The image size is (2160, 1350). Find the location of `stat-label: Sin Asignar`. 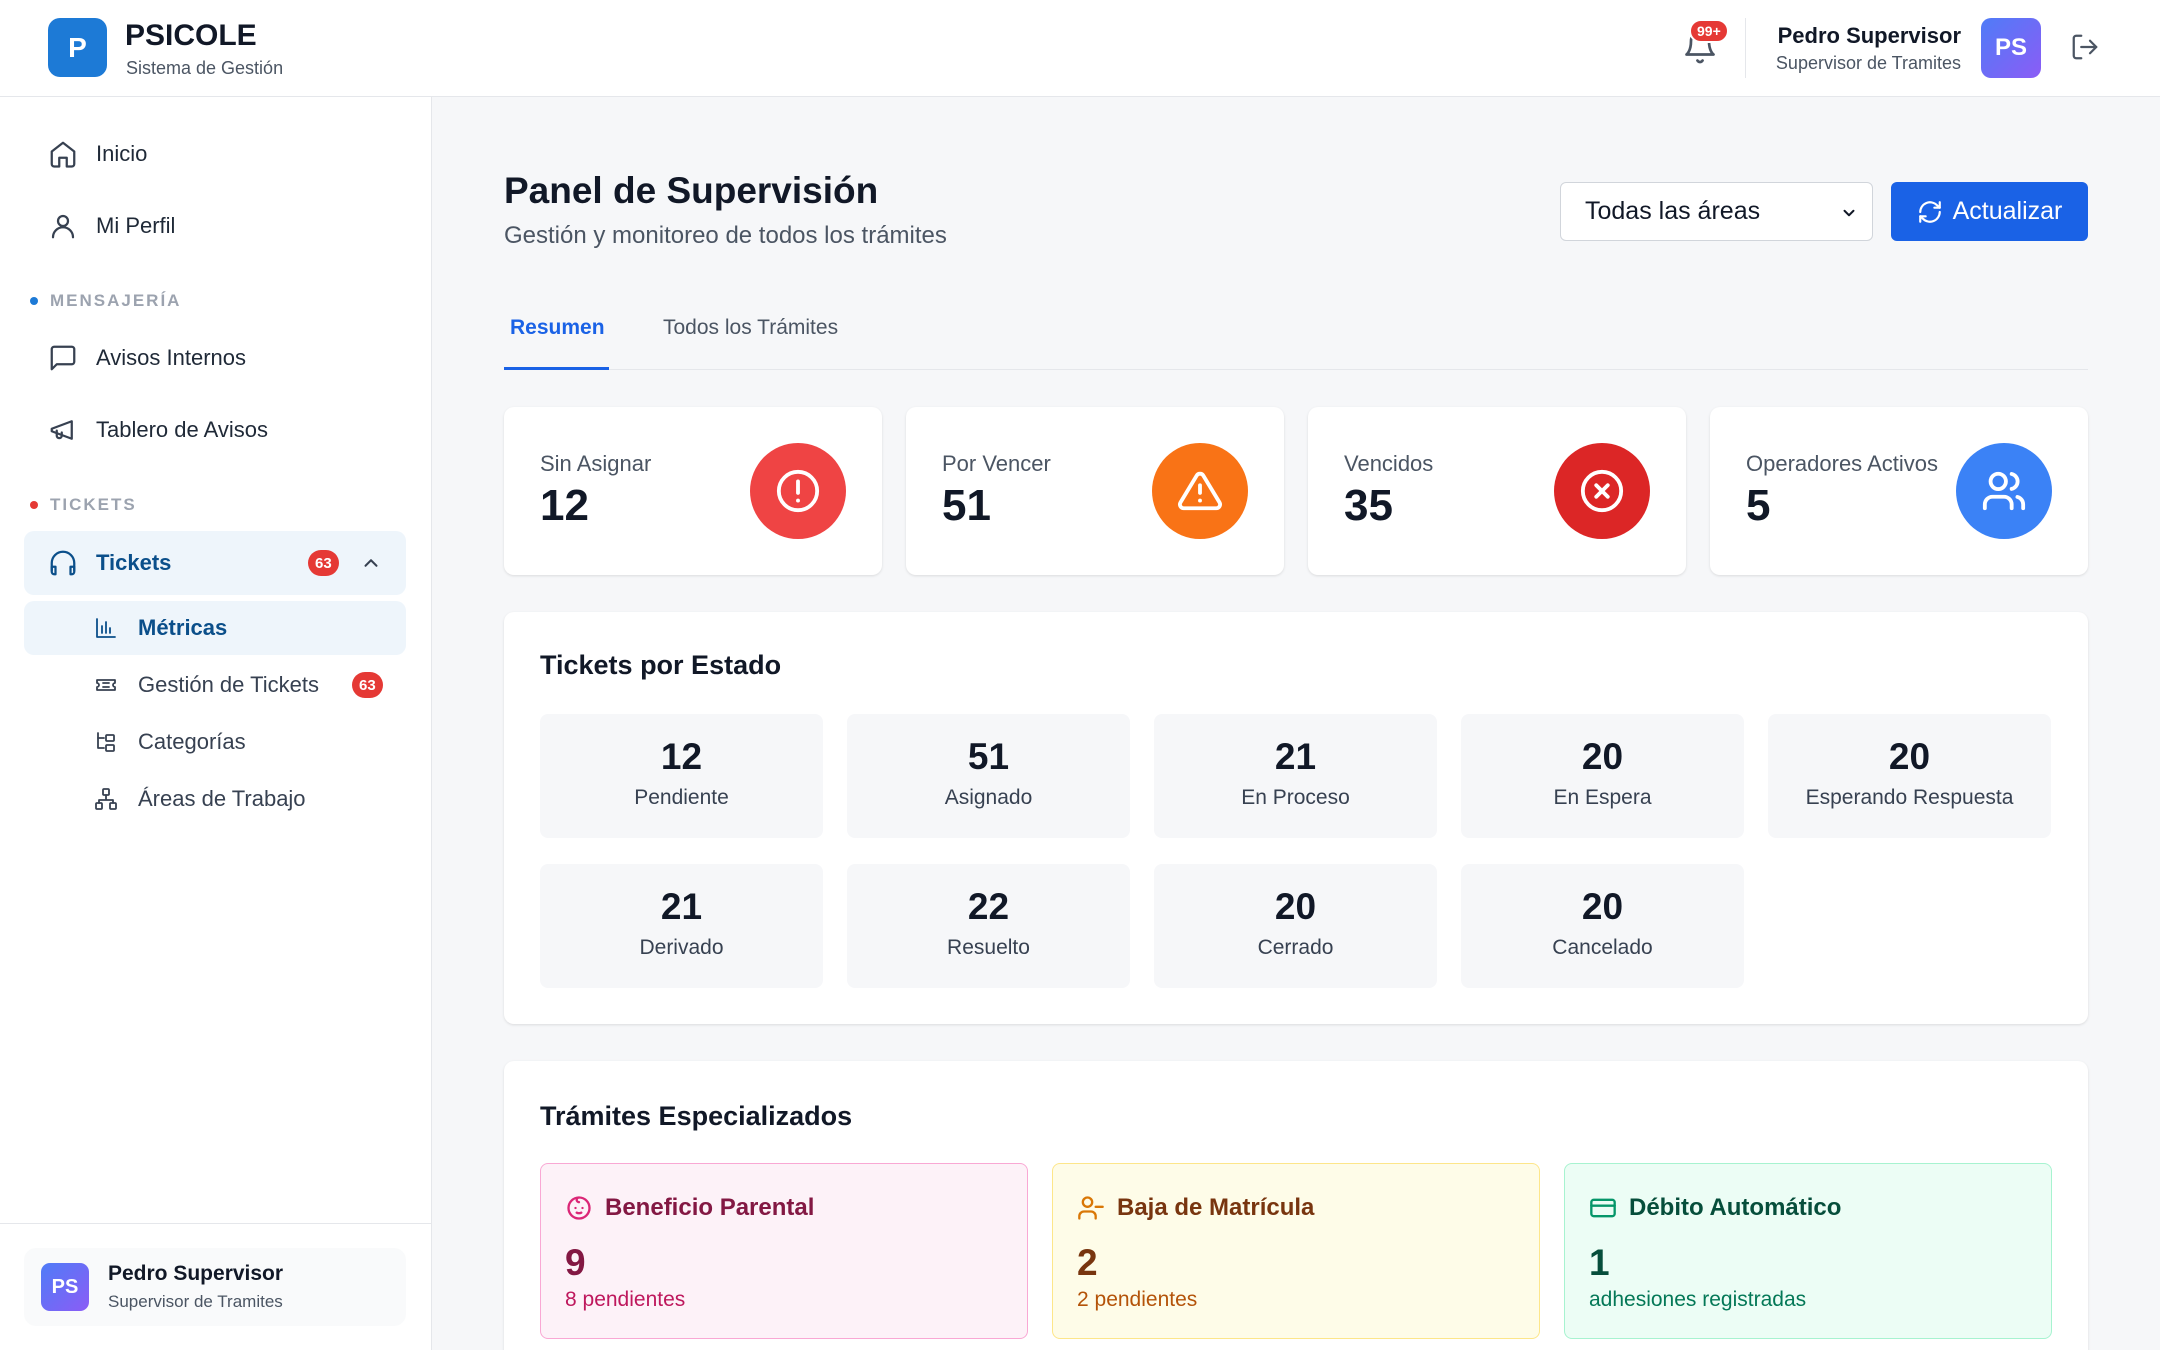

stat-label: Sin Asignar is located at coordinates (596, 463).